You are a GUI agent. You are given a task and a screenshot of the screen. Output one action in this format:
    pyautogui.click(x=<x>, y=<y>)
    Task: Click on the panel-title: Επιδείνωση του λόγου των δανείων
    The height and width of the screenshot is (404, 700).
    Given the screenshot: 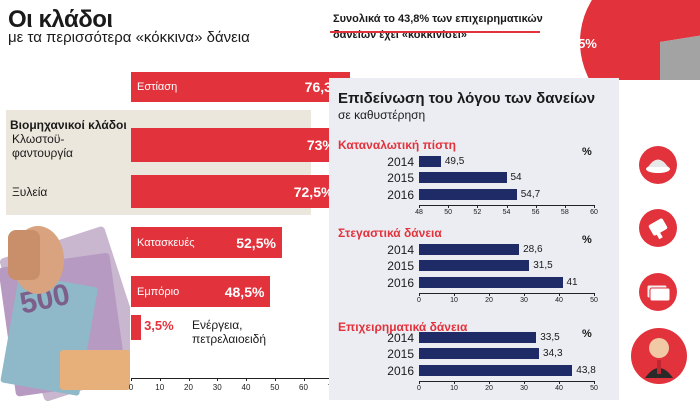 What is the action you would take?
    pyautogui.click(x=467, y=98)
    